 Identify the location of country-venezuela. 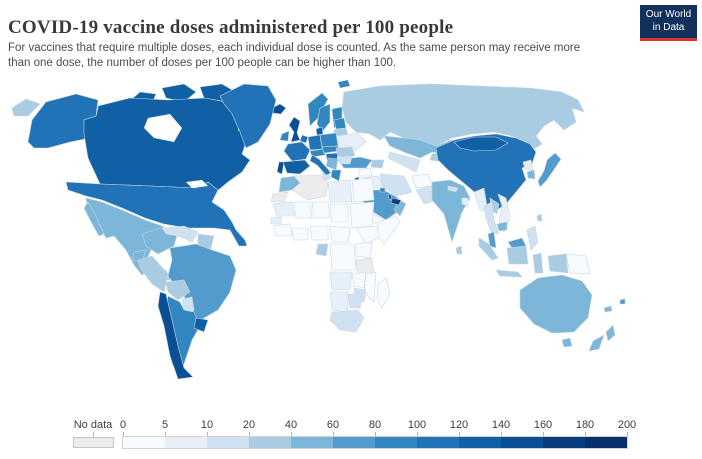
(180, 234).